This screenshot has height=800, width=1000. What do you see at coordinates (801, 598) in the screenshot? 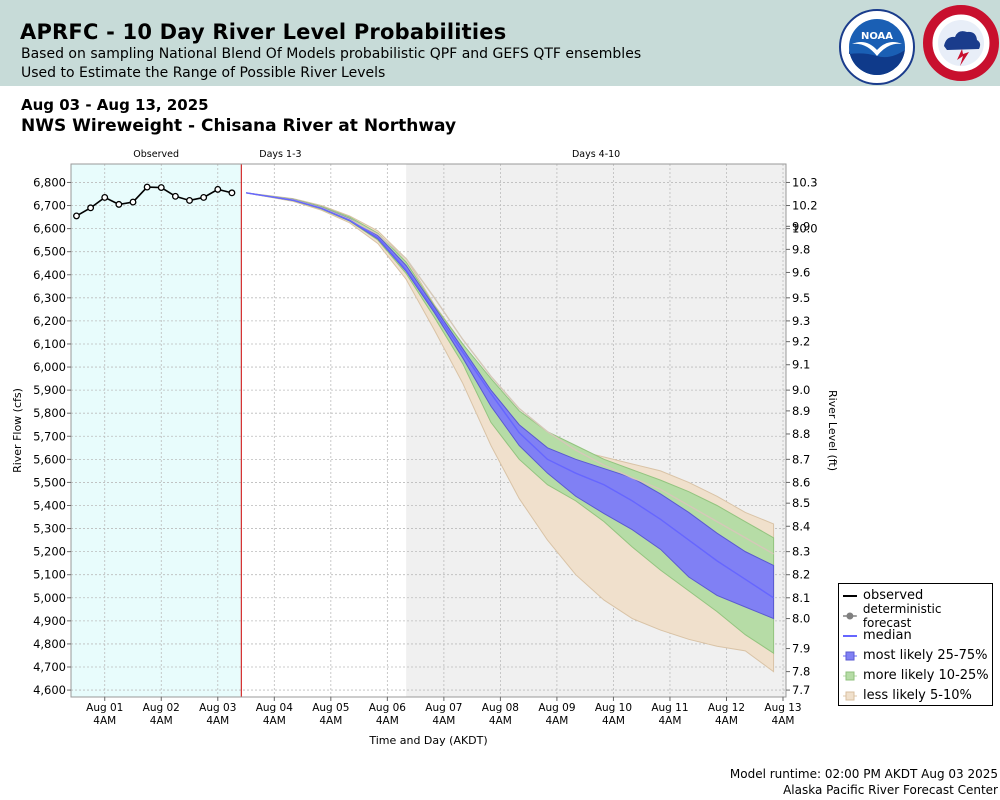
I see `y2-tick-label: 8.1` at bounding box center [801, 598].